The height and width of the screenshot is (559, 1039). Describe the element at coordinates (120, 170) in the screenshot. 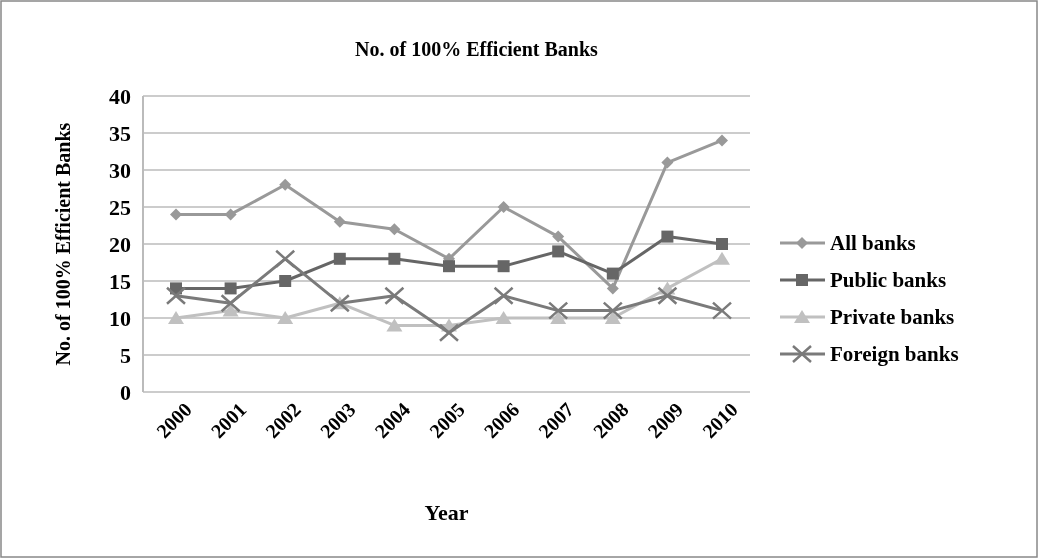

I see `y-tick-label: 30` at that location.